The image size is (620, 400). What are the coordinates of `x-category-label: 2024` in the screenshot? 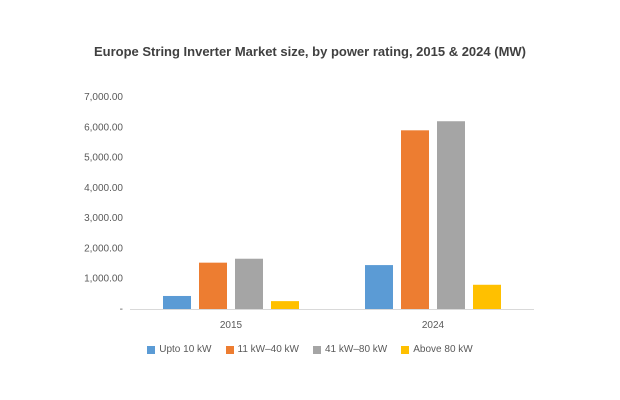 It's located at (433, 325).